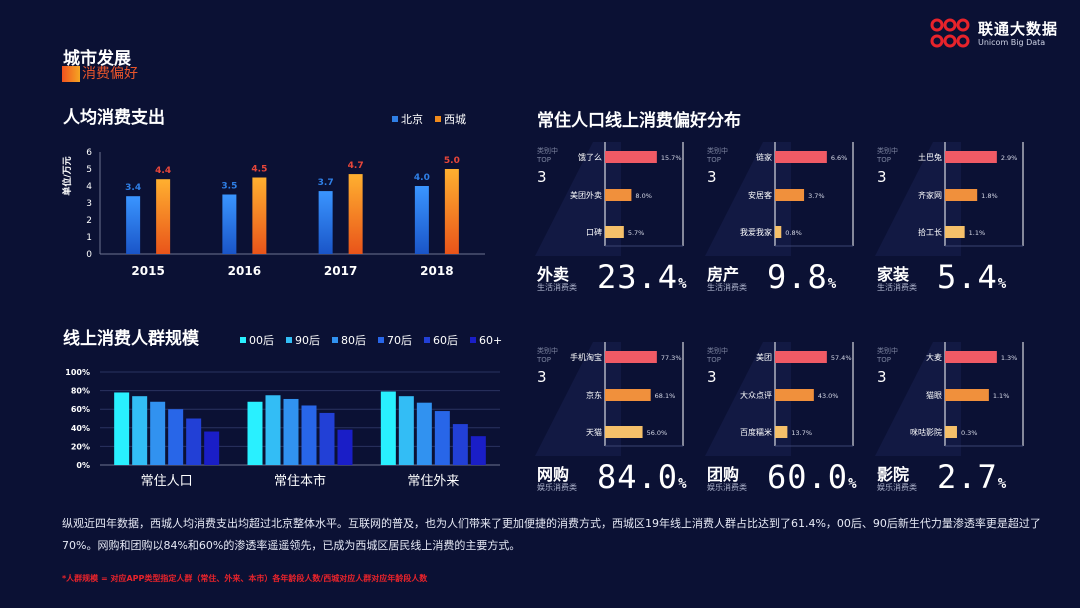 The height and width of the screenshot is (608, 1080). I want to click on legend-item-80: 80后, so click(349, 340).